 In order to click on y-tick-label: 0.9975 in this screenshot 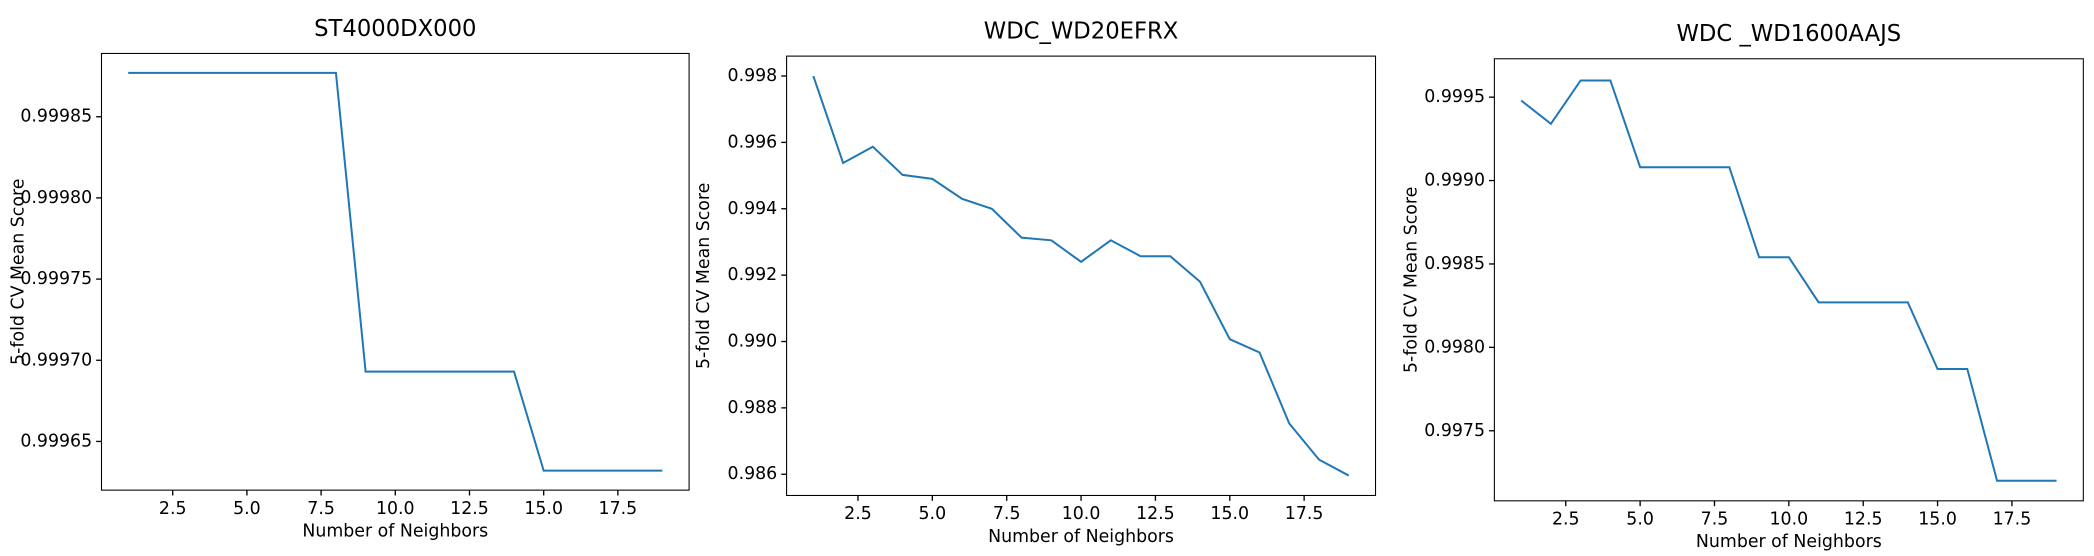, I will do `click(1454, 431)`.